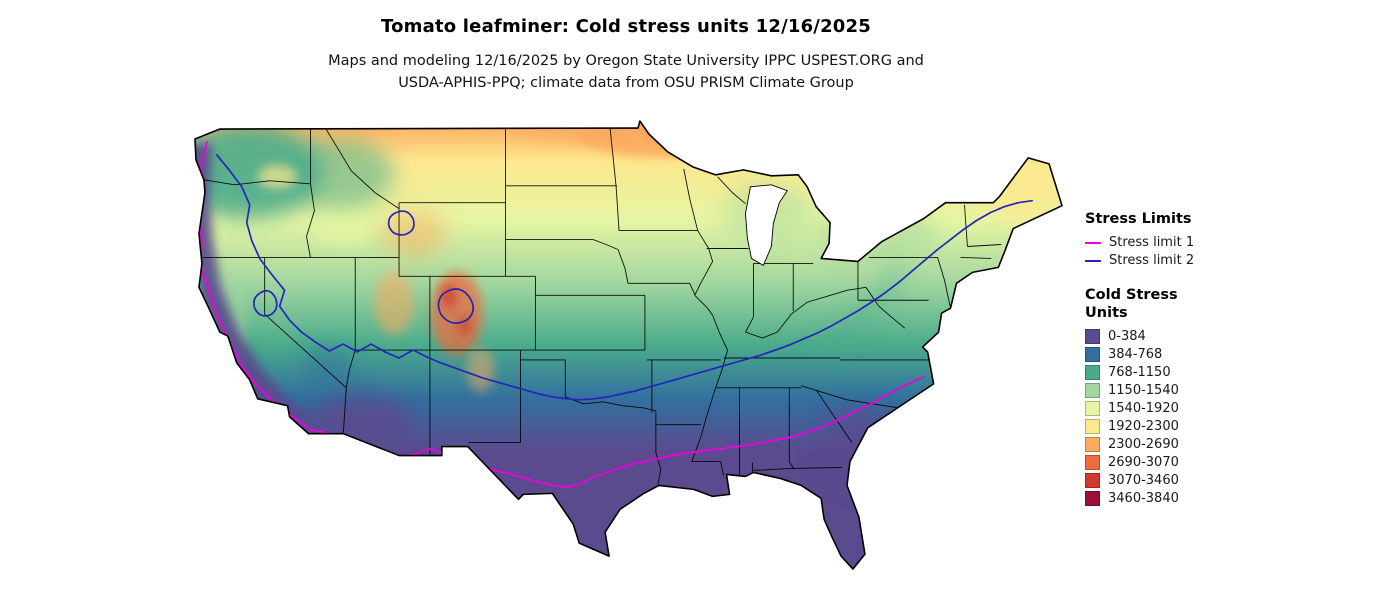 This screenshot has height=598, width=1400. Describe the element at coordinates (766, 225) in the screenshot. I see `lake-michigan` at that location.